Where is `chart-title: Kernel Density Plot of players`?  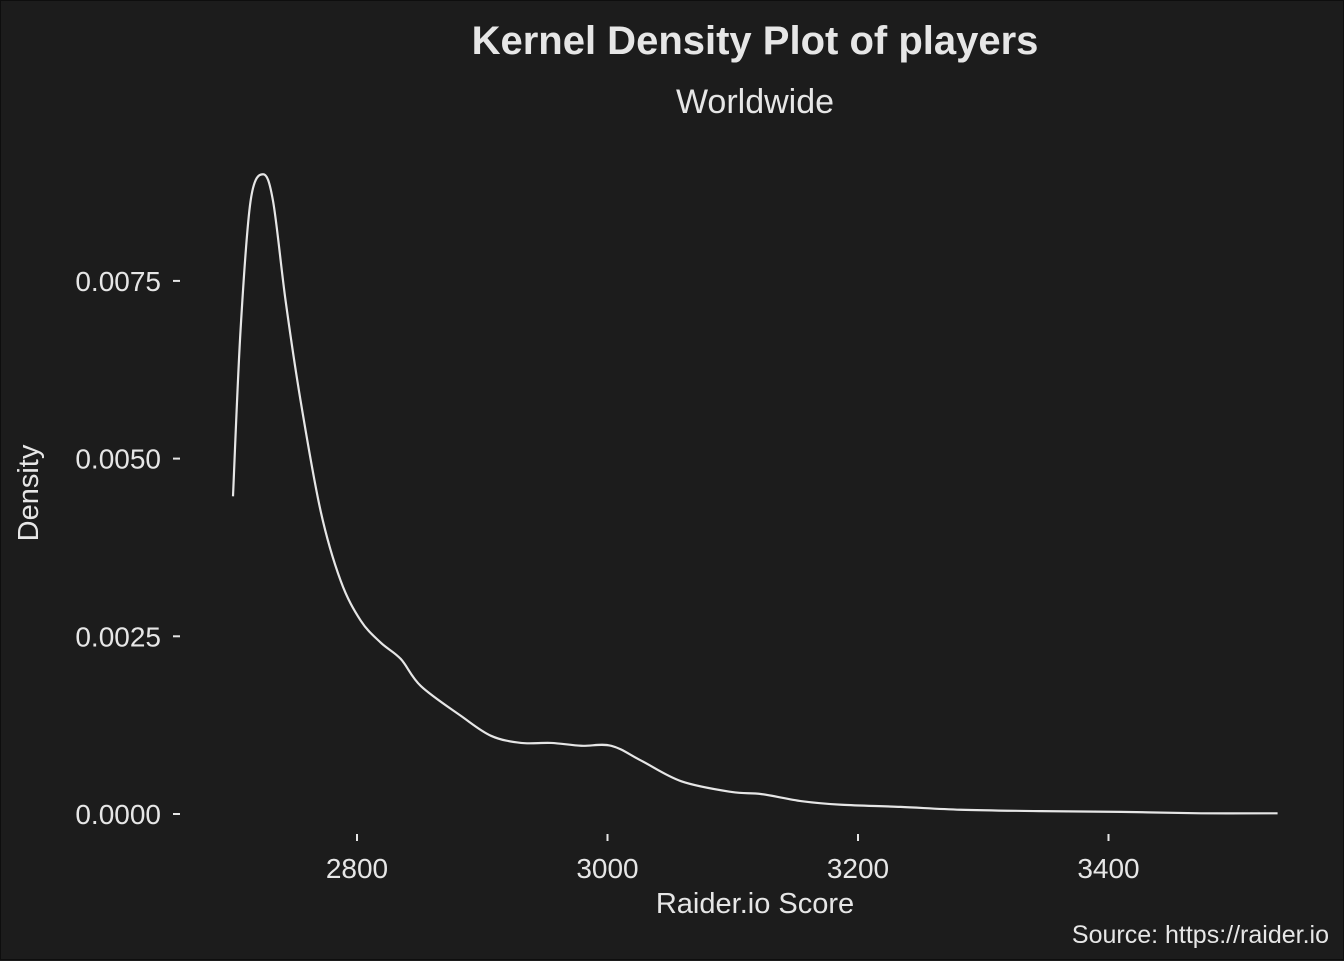 chart-title: Kernel Density Plot of players is located at coordinates (755, 41).